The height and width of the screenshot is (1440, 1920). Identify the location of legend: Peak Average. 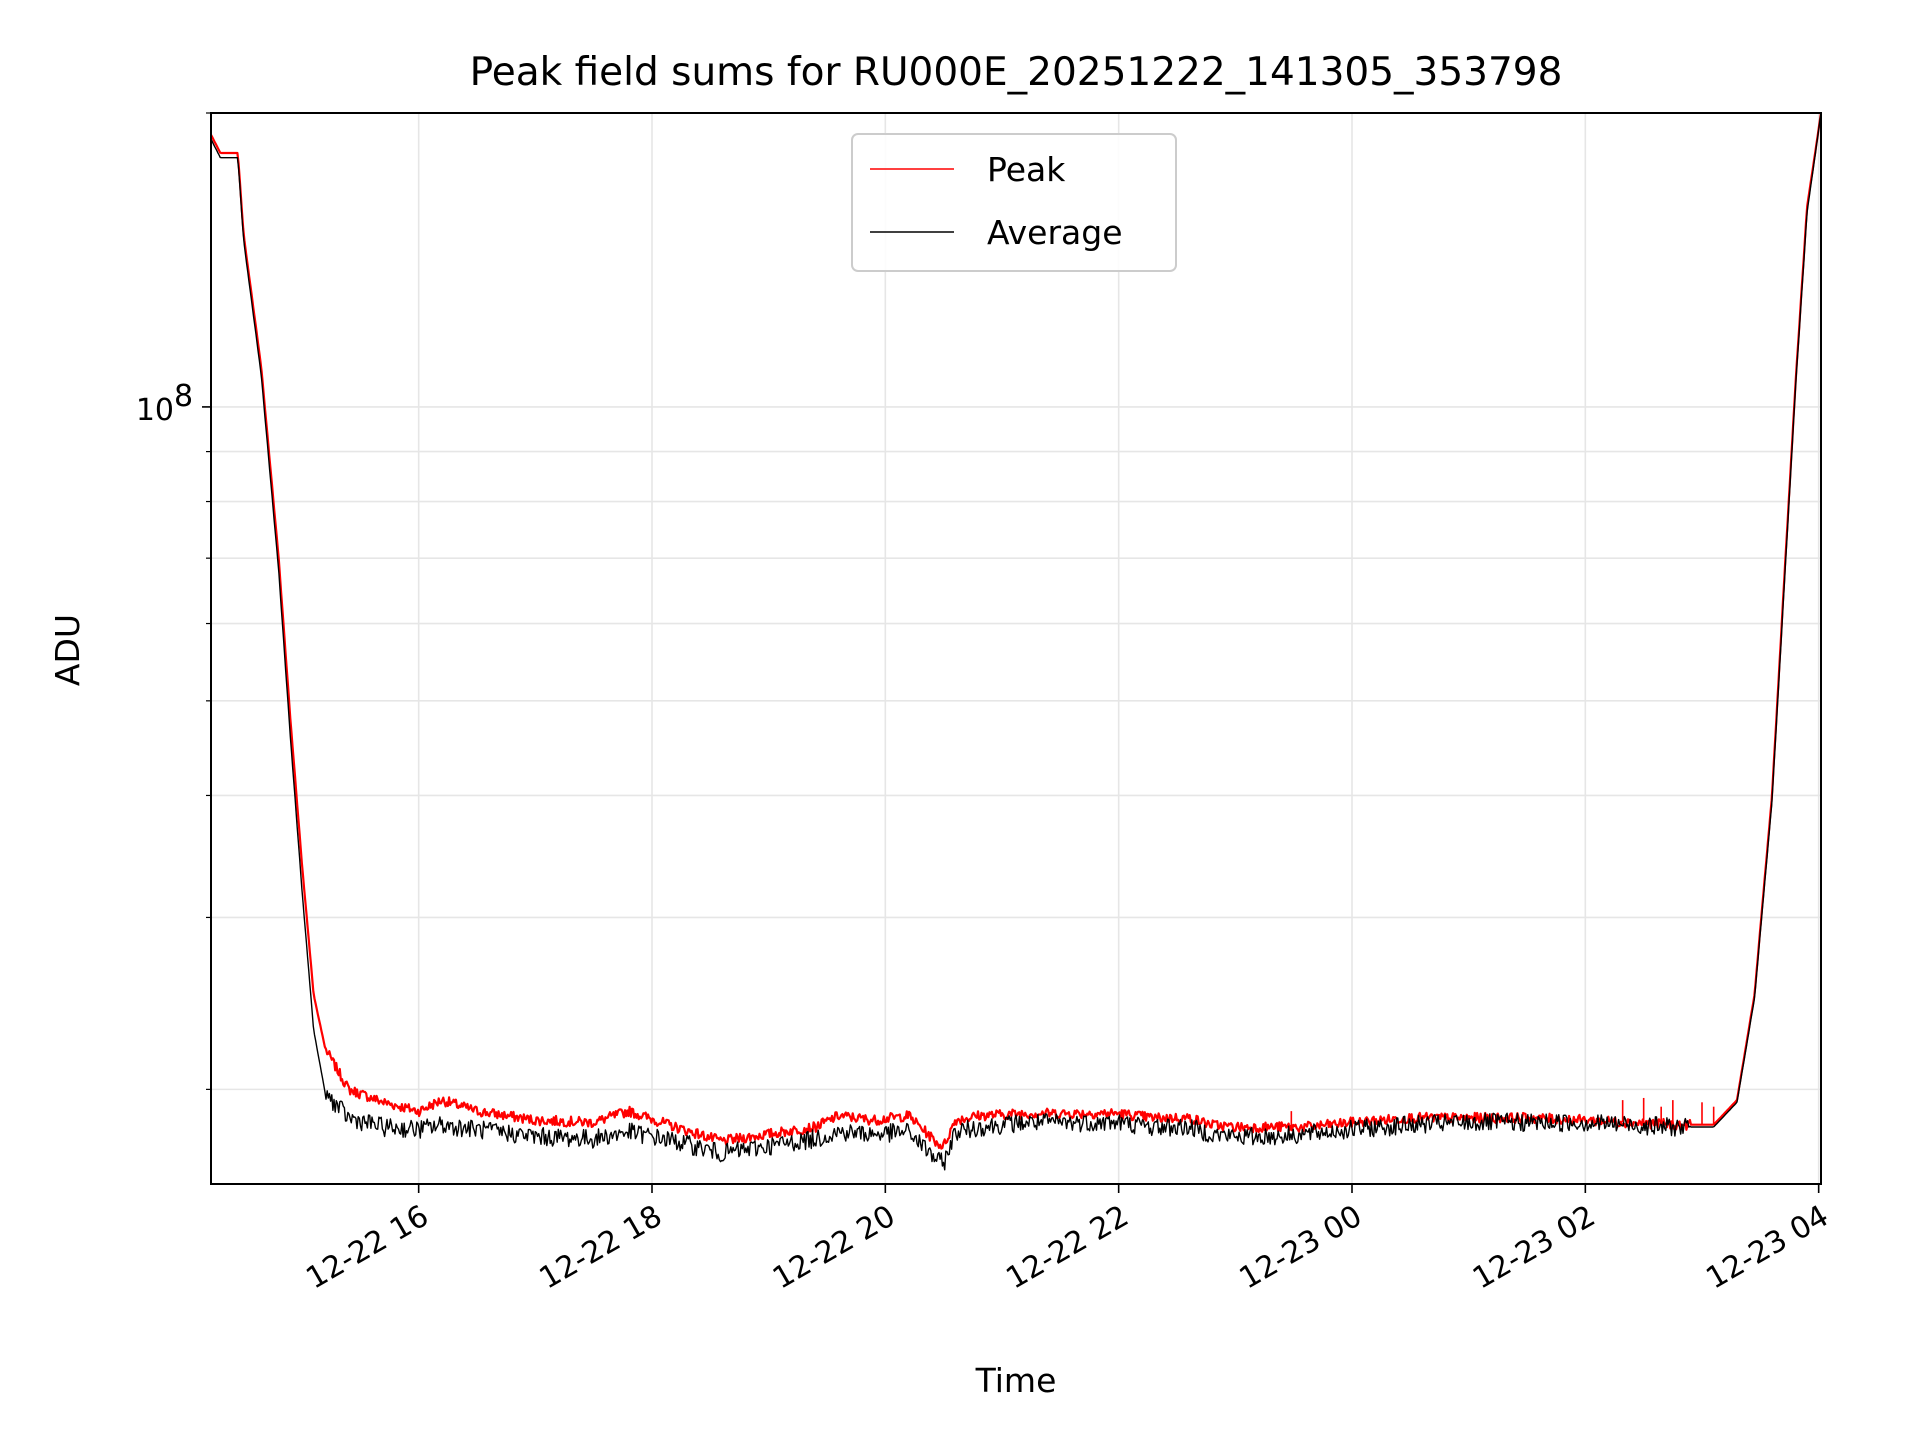
(1014, 202).